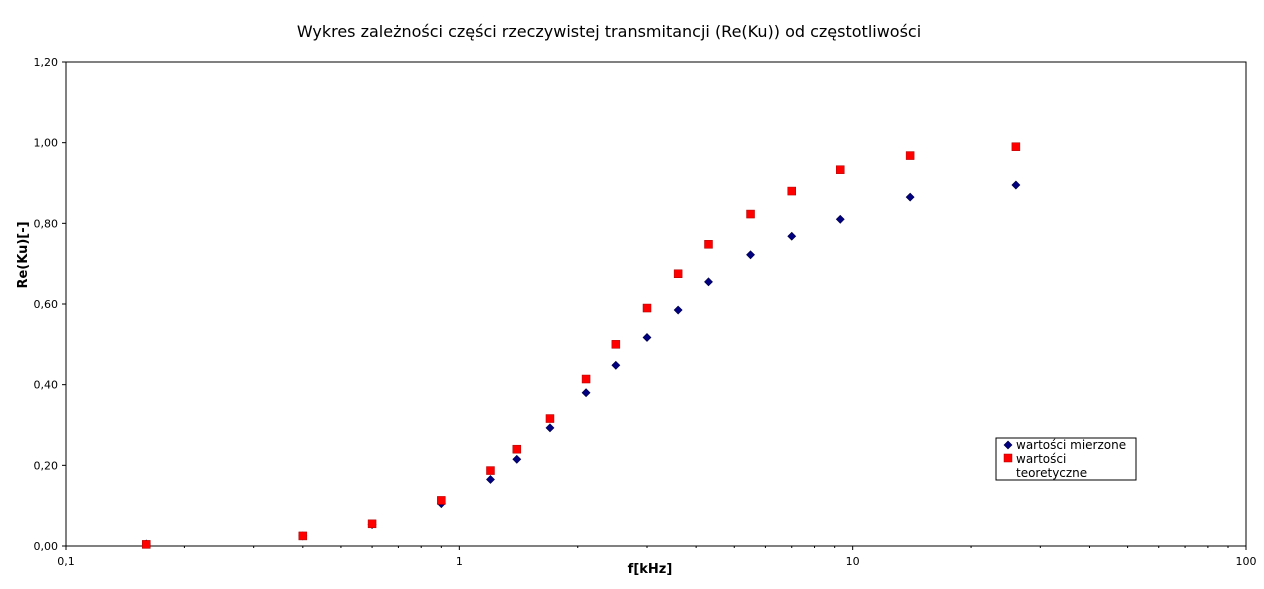 The height and width of the screenshot is (589, 1264). Describe the element at coordinates (46, 223) in the screenshot. I see `y-tick-label: 0,80` at that location.